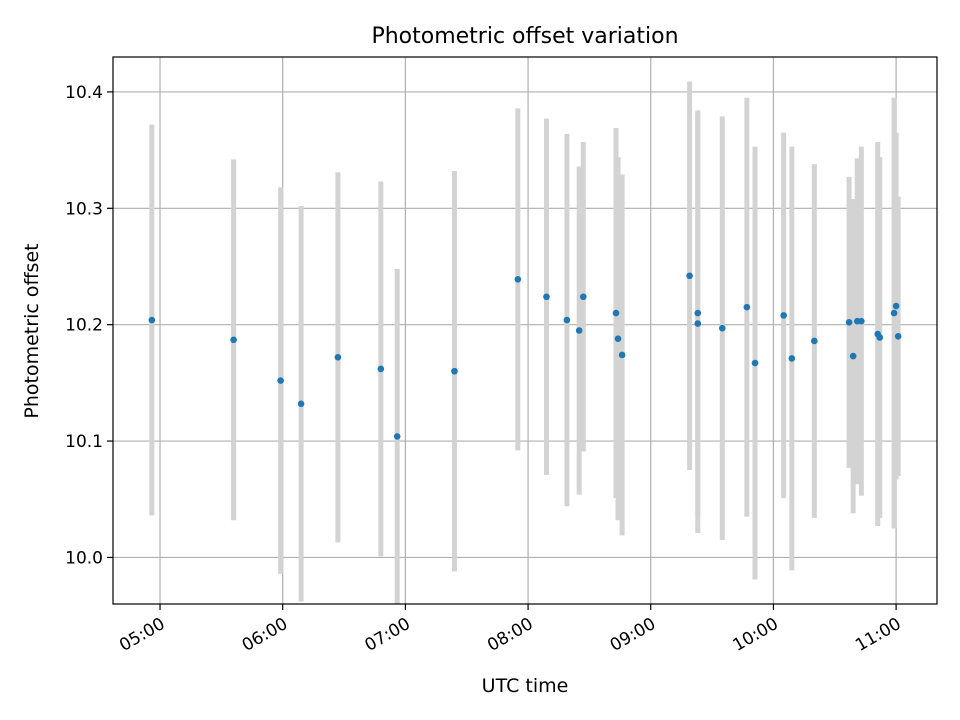 The width and height of the screenshot is (960, 720). What do you see at coordinates (84, 442) in the screenshot?
I see `y-tick-label: 10.1` at bounding box center [84, 442].